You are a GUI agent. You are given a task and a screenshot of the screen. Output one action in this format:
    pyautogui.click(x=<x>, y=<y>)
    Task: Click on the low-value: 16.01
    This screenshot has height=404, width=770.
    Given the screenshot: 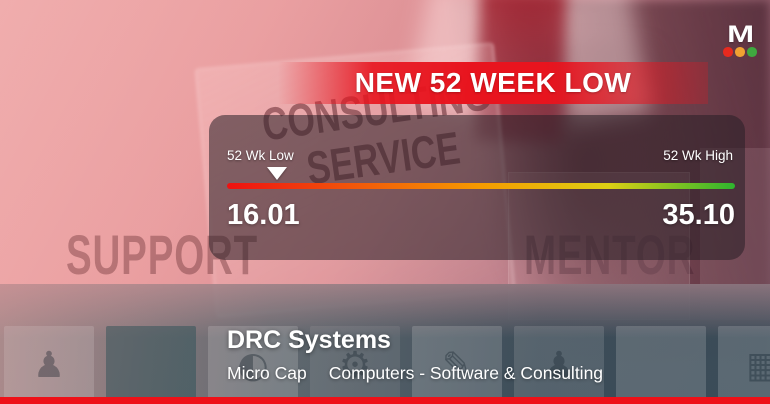 What is the action you would take?
    pyautogui.click(x=263, y=215)
    